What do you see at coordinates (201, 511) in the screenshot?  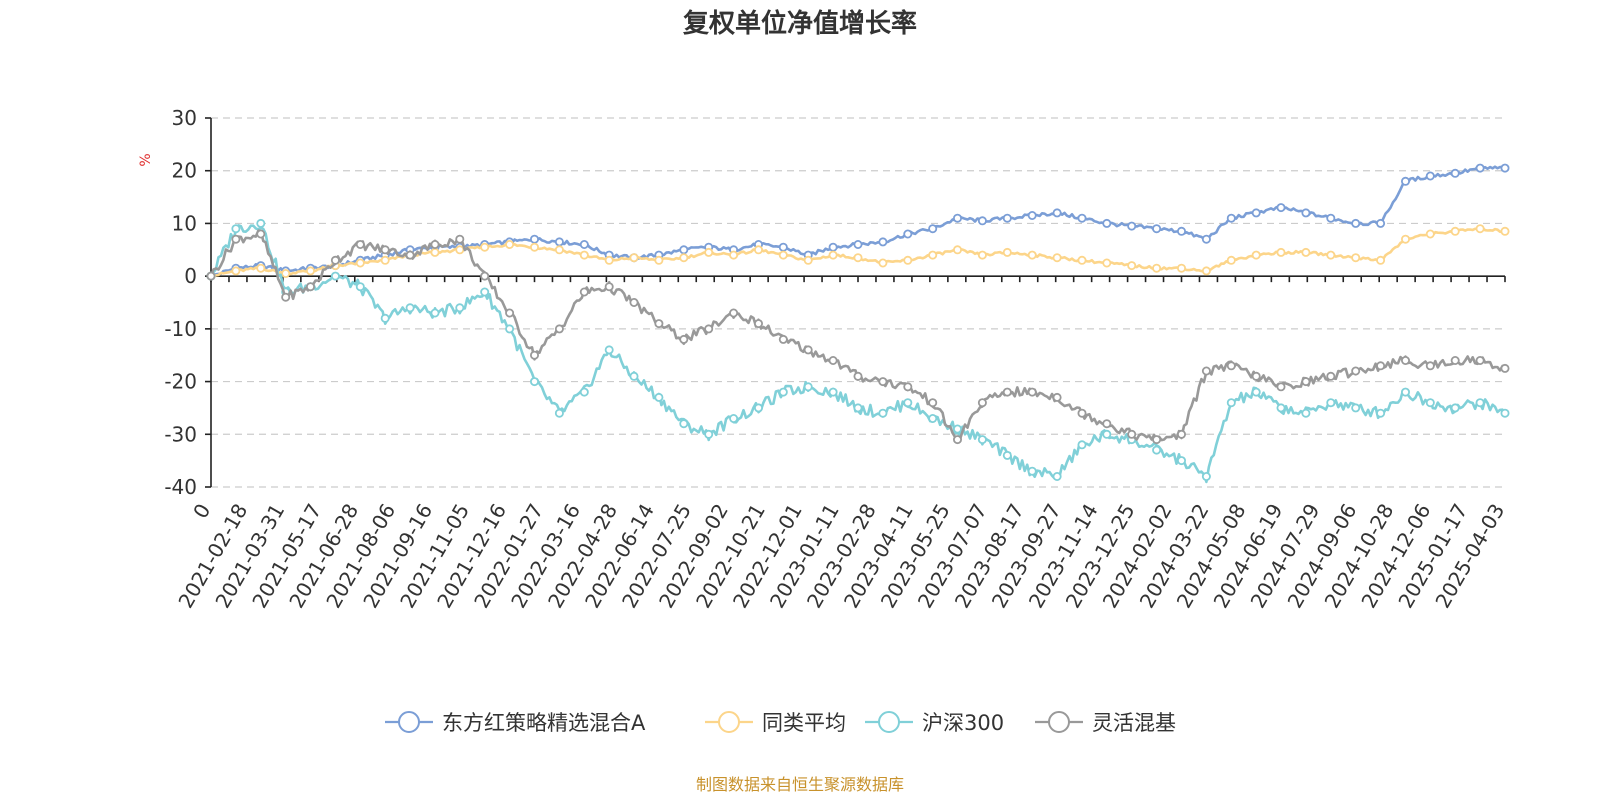 I see `x-tick-label: 0` at bounding box center [201, 511].